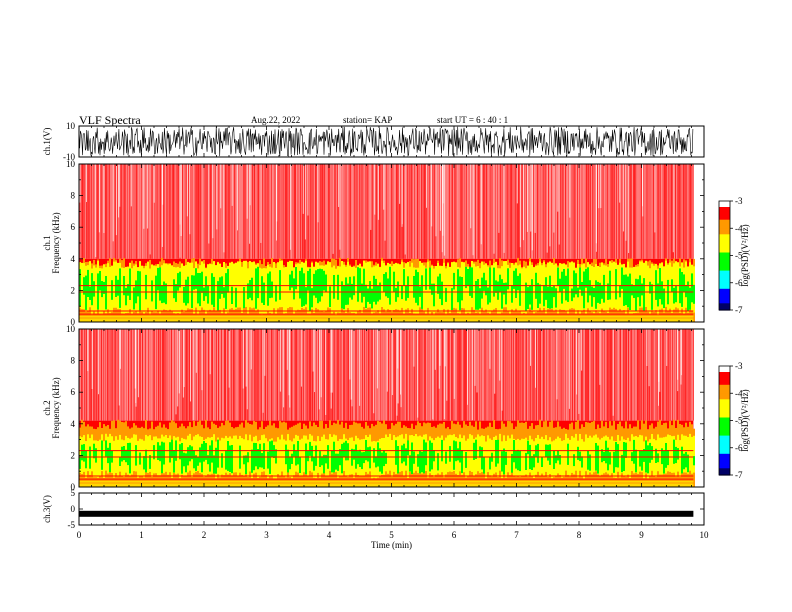 Image resolution: width=792 pixels, height=612 pixels. Describe the element at coordinates (454, 535) in the screenshot. I see `x-tick-label: 6` at that location.